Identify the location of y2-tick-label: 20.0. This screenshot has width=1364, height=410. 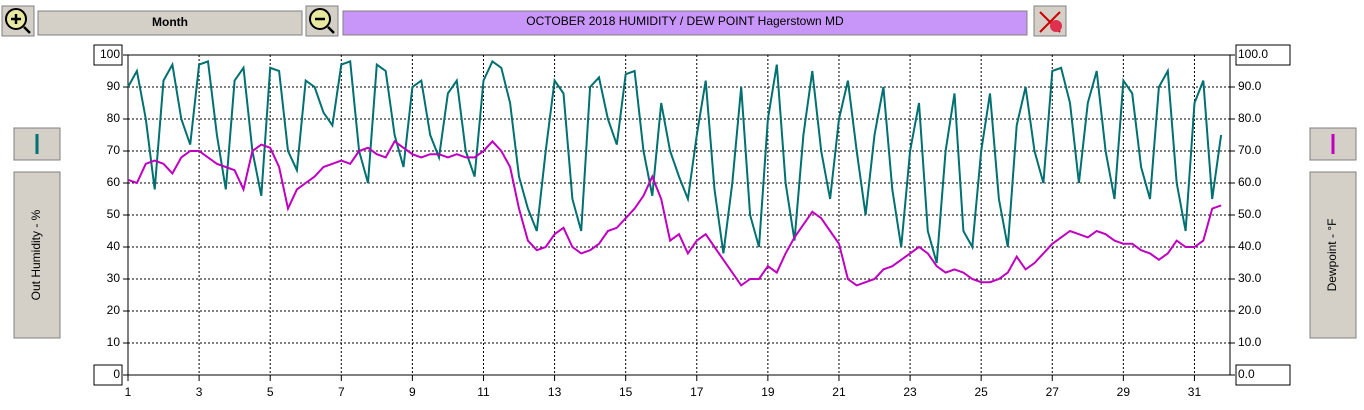
(1250, 310).